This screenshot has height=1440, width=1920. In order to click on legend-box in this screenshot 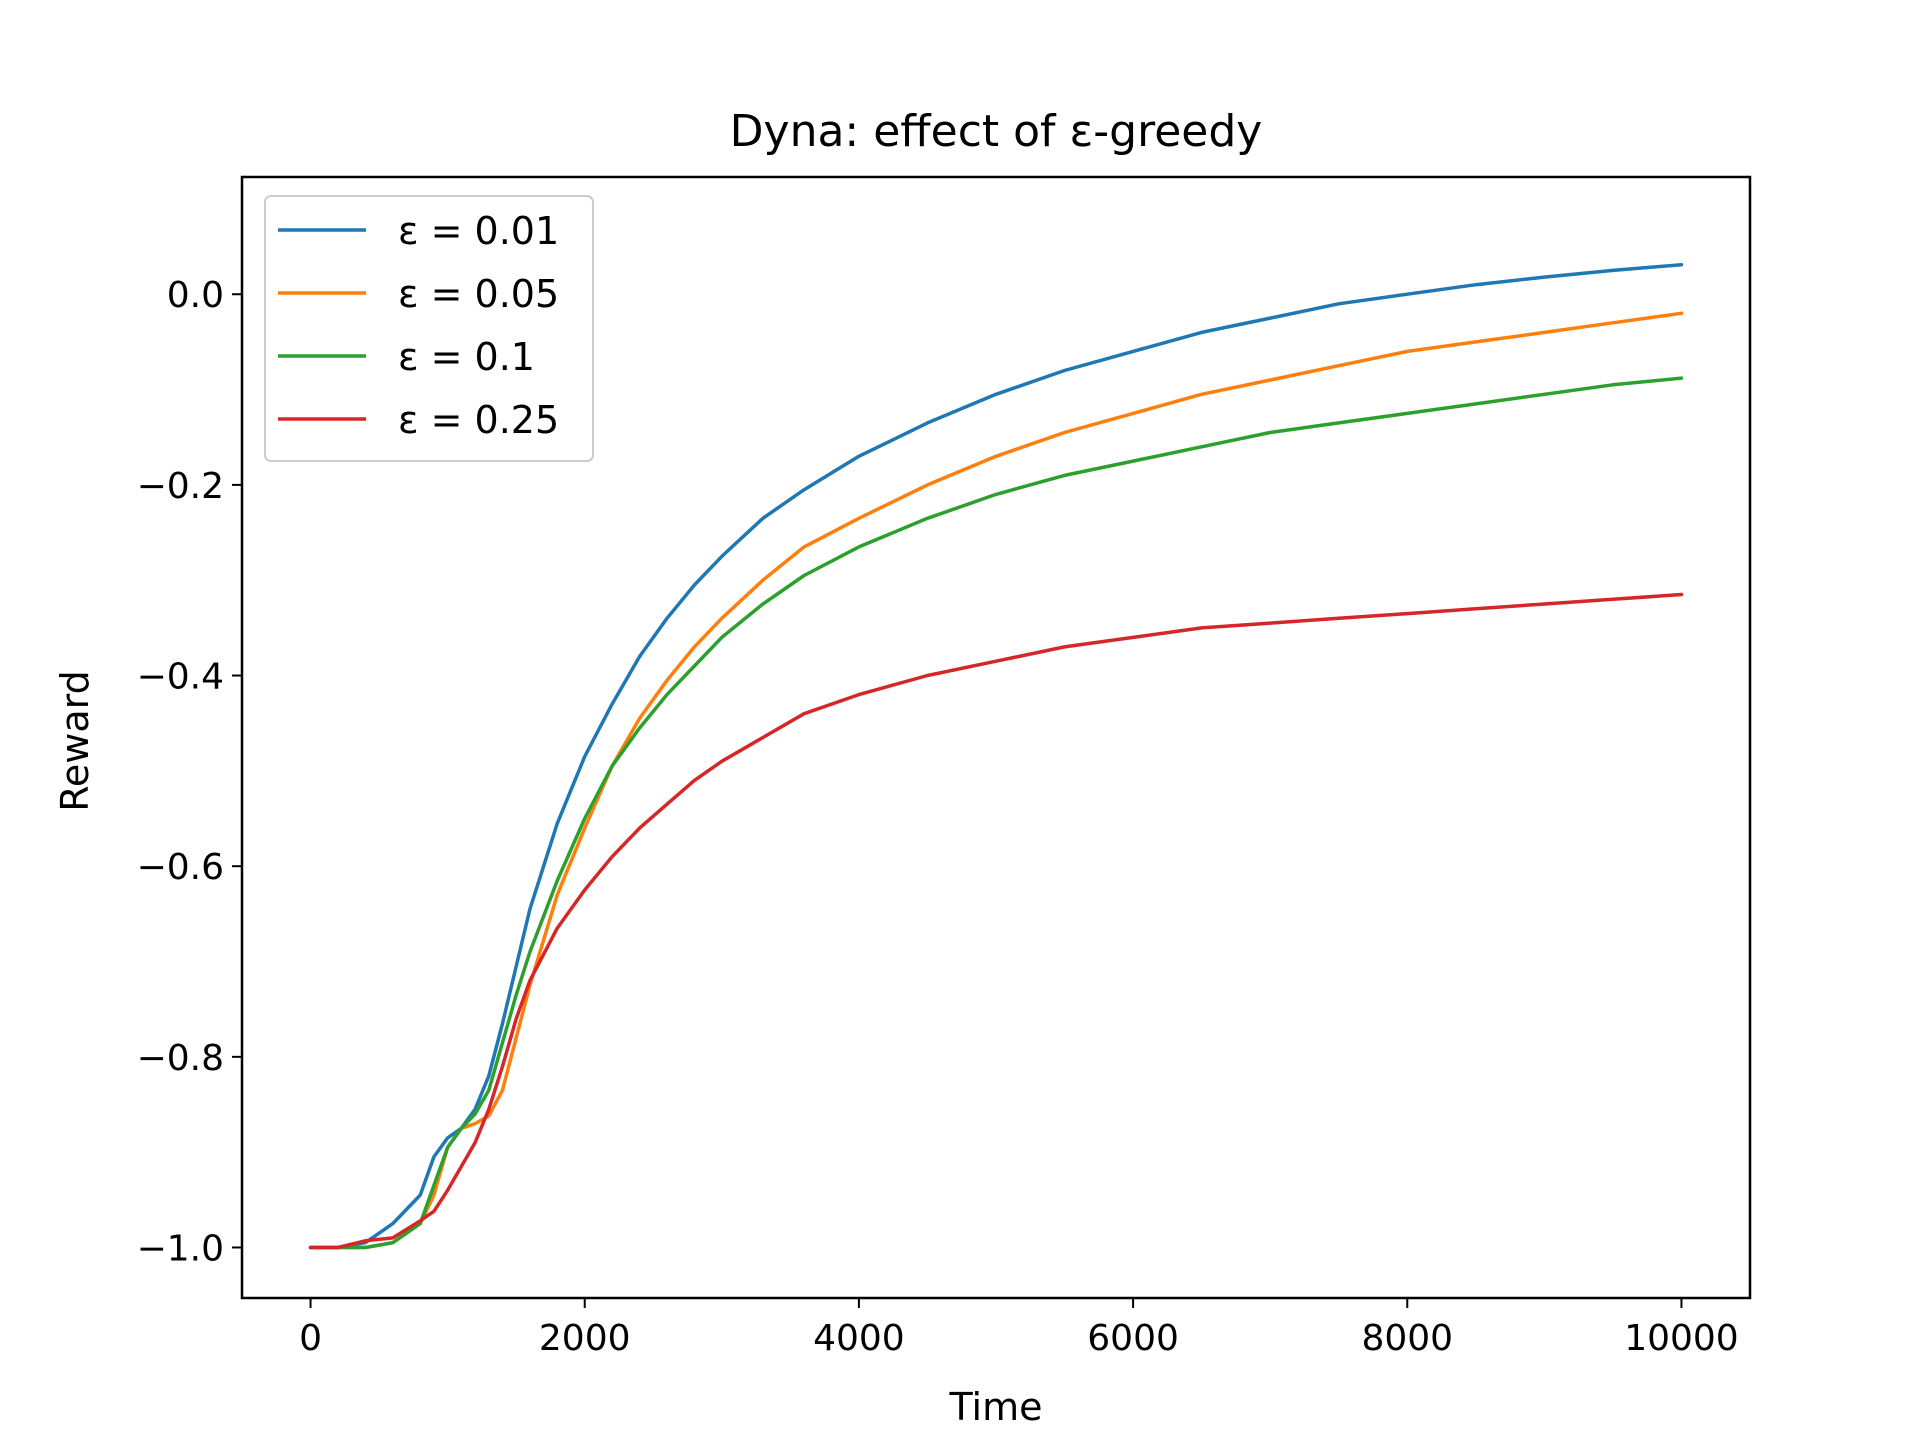, I will do `click(429, 328)`.